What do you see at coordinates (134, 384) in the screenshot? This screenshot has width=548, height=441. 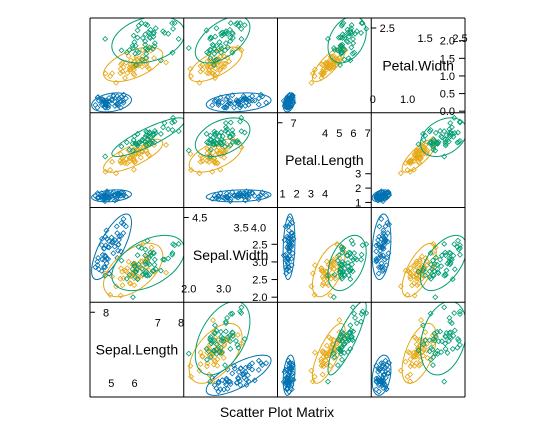 I see `diag-tick-lower: 6` at bounding box center [134, 384].